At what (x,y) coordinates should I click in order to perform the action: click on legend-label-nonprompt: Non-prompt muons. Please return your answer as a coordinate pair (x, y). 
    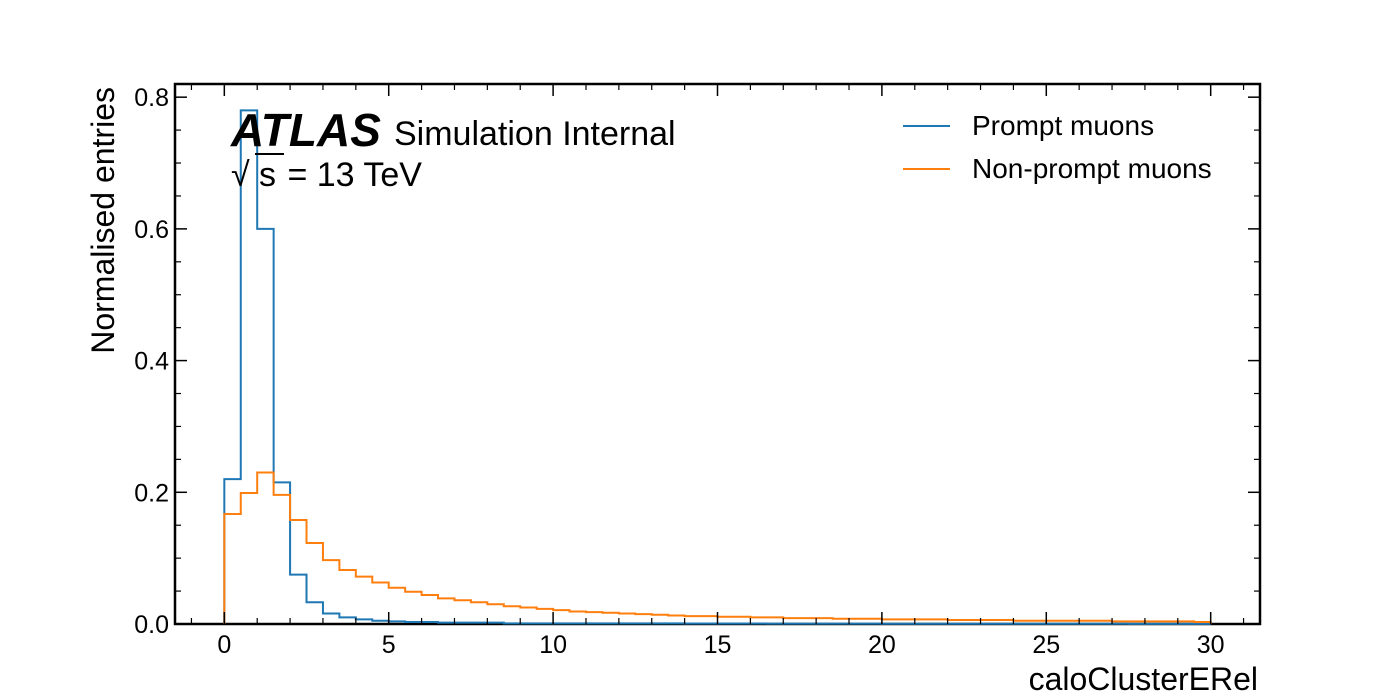
    Looking at the image, I should click on (1092, 168).